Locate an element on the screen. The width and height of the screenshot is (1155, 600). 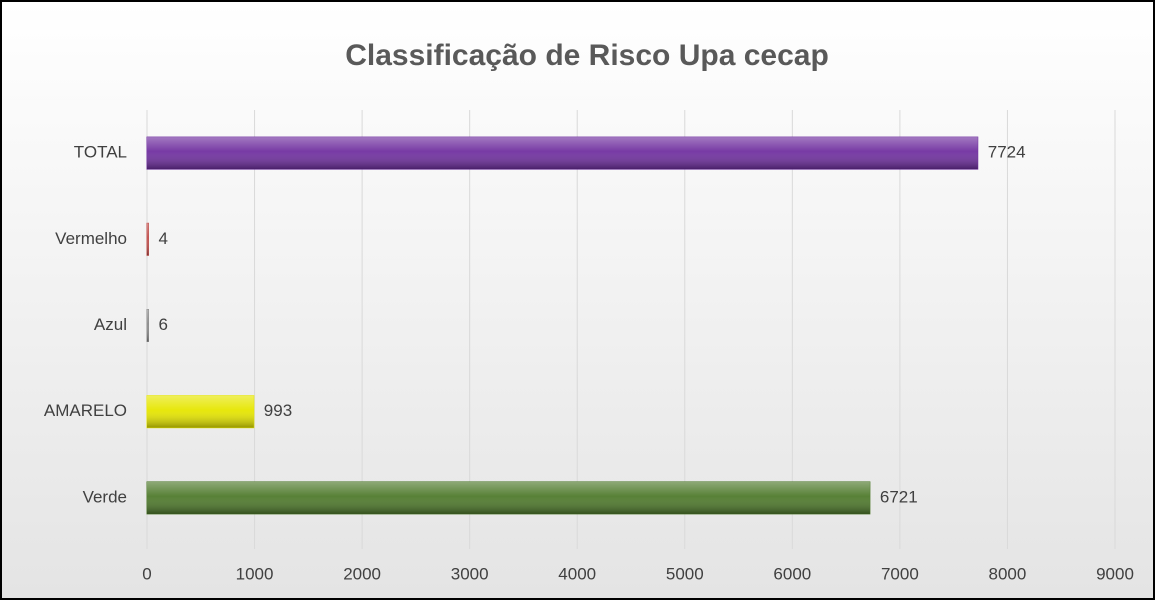
data-label: 6 is located at coordinates (163, 324).